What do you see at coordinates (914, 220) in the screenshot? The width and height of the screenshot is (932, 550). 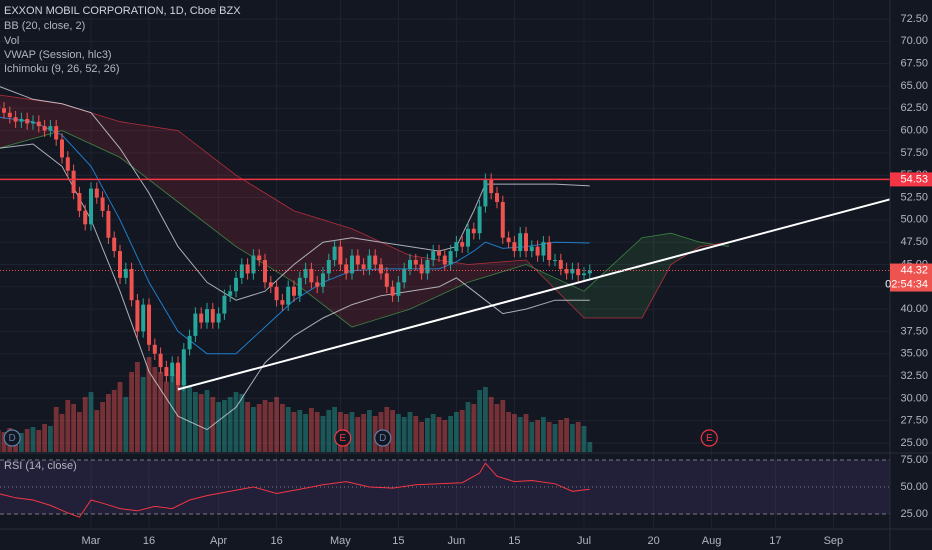 I see `y-tick-label: 50.00` at bounding box center [914, 220].